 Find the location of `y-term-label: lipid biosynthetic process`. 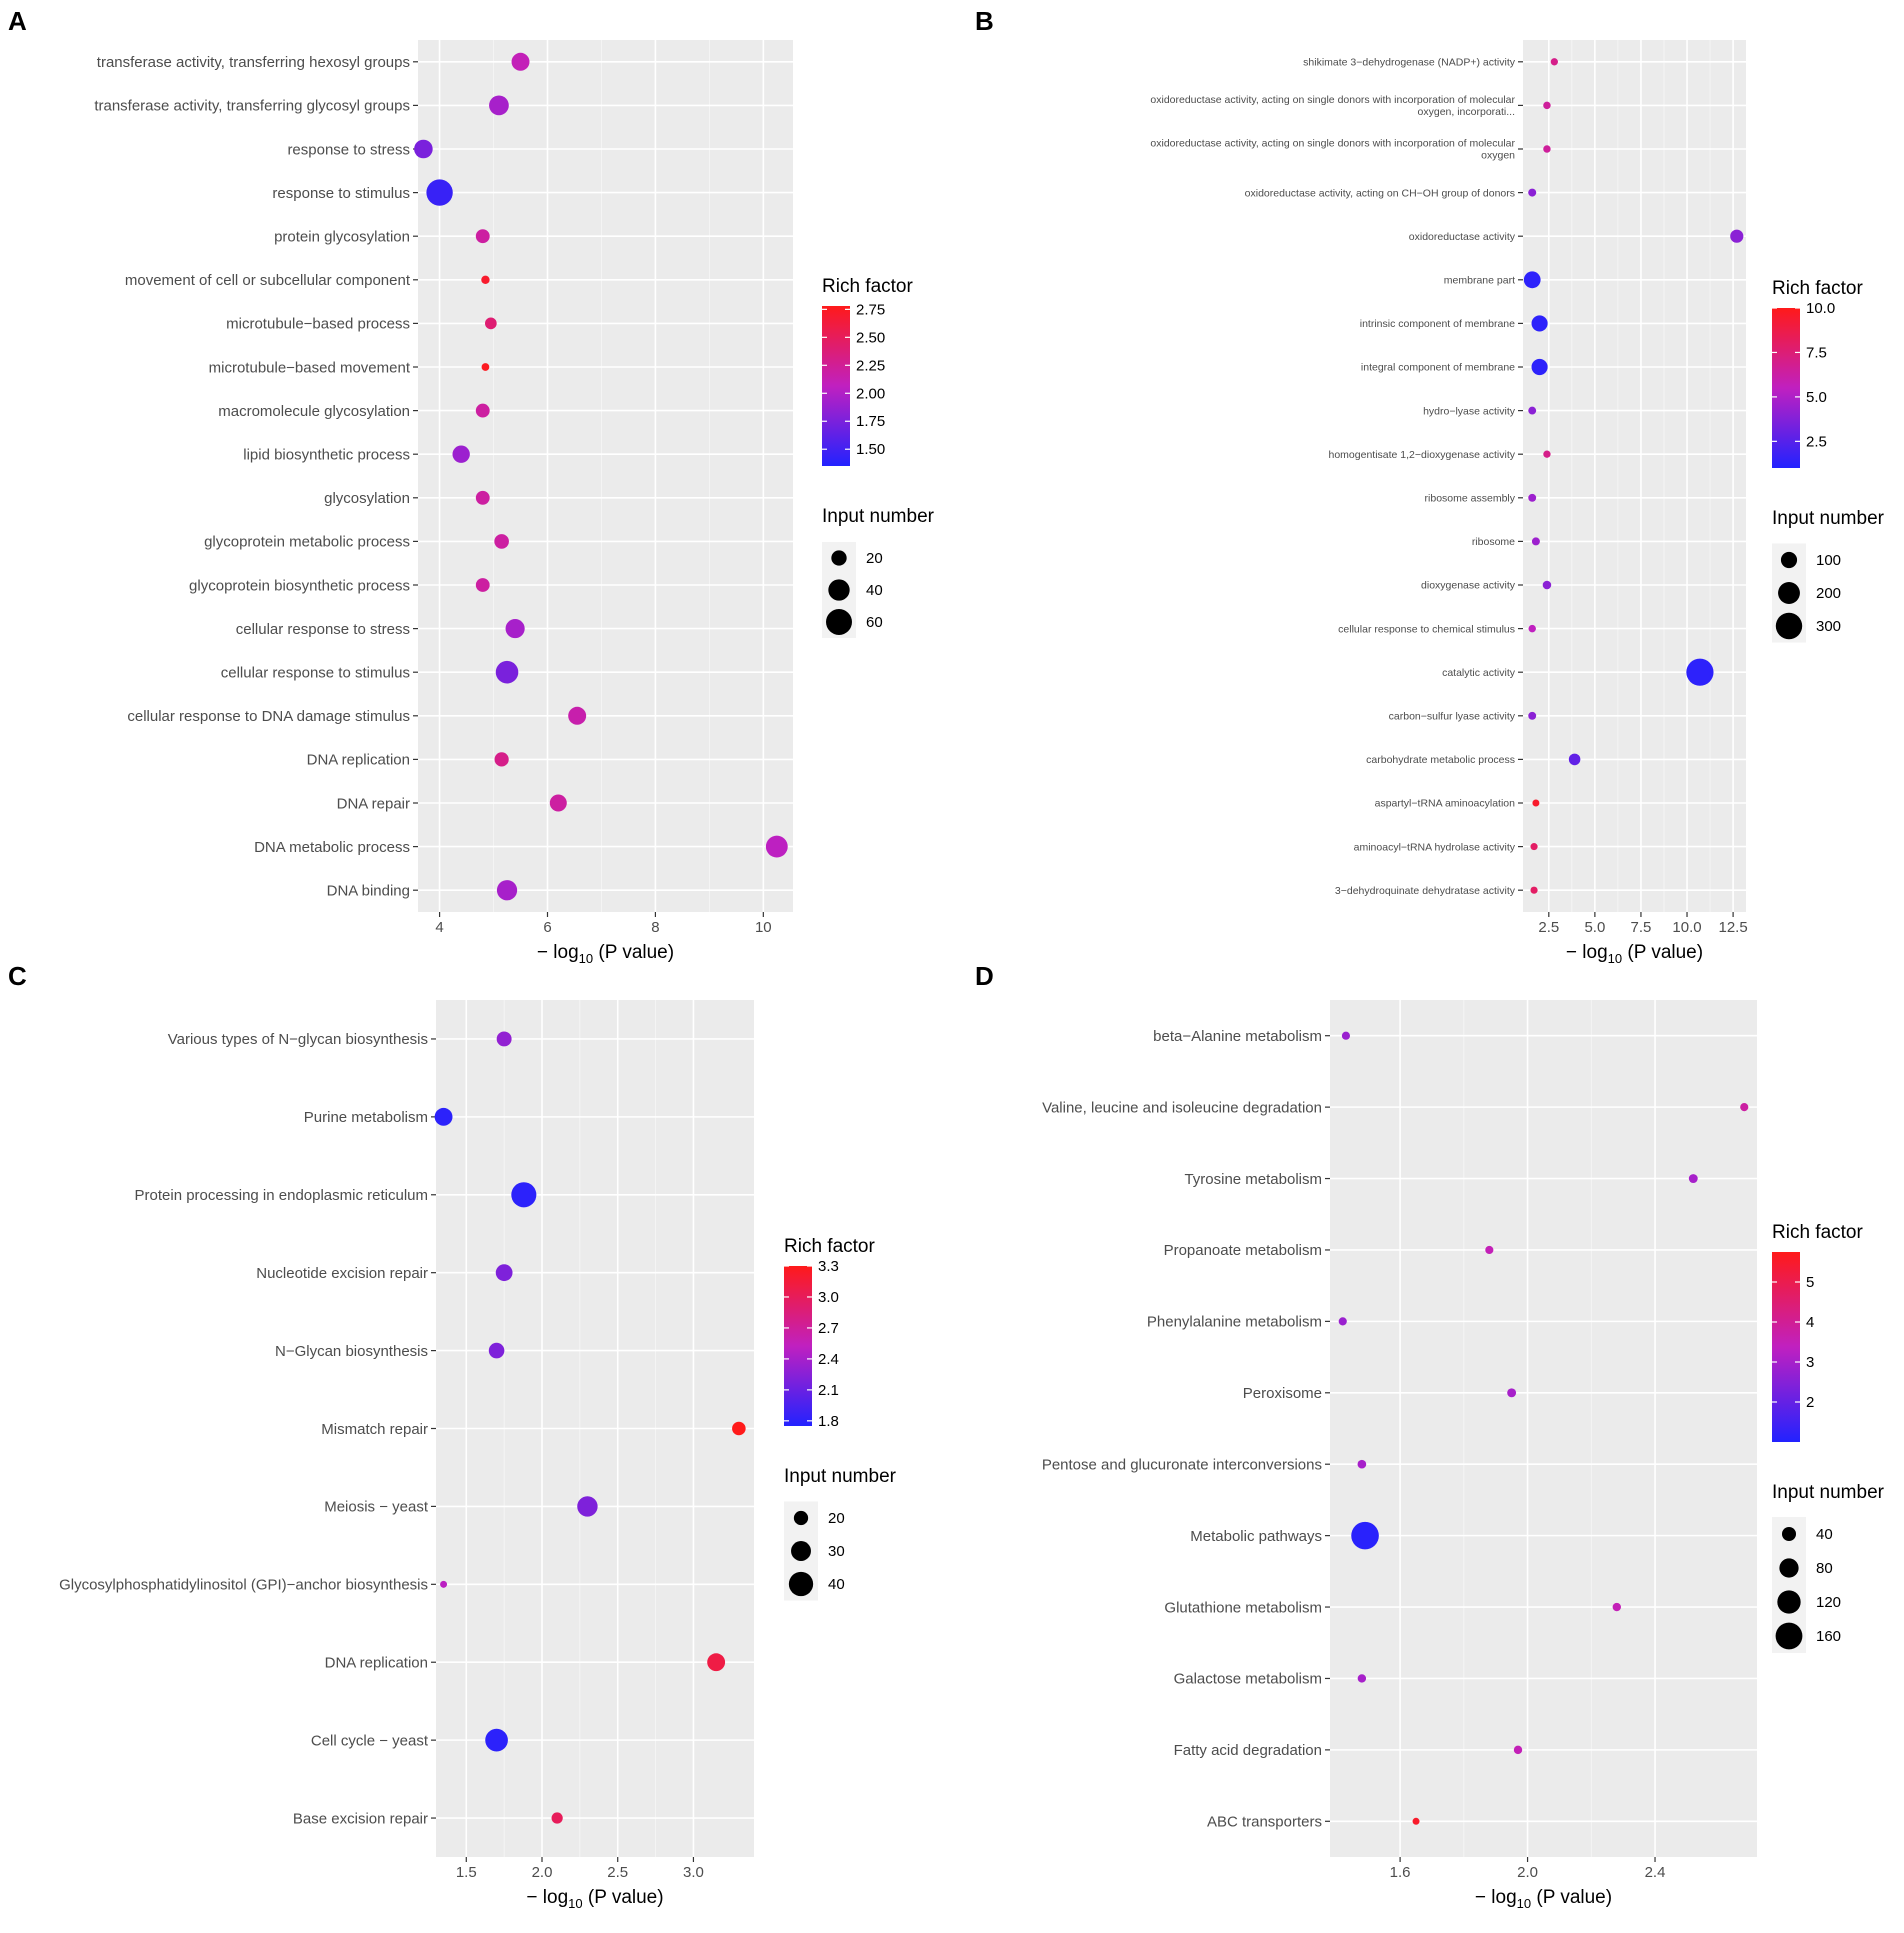

y-term-label: lipid biosynthetic process is located at coordinates (326, 454).